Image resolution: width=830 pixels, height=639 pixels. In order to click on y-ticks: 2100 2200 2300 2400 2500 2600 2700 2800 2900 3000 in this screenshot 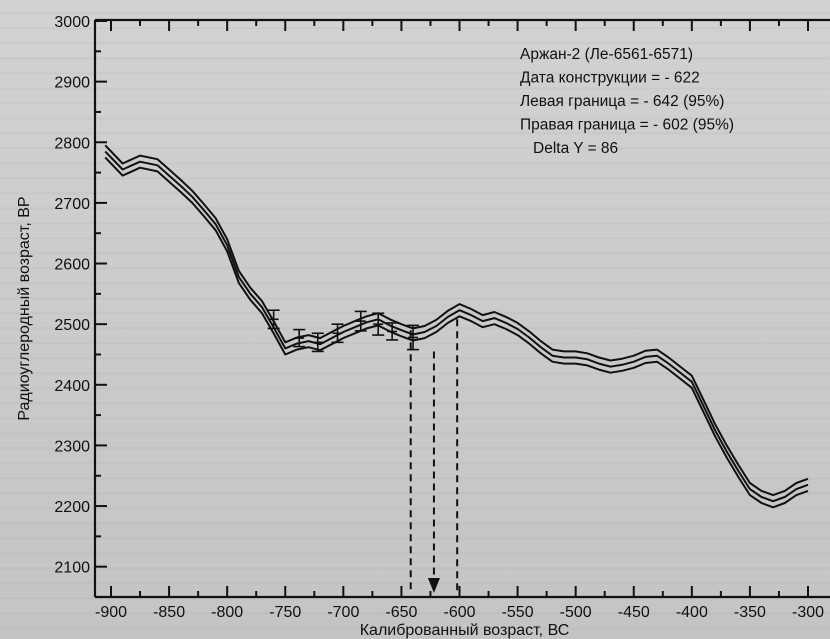, I will do `click(80, 295)`.